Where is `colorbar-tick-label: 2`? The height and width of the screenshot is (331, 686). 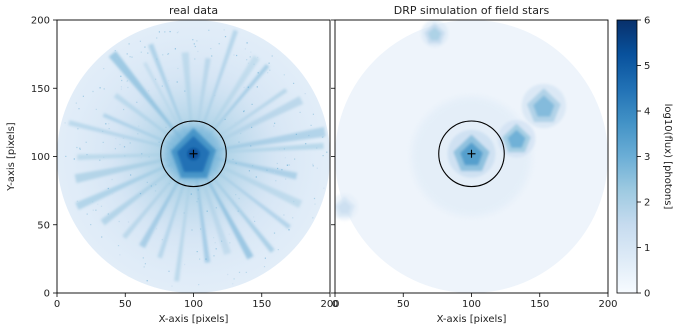
colorbar-tick-label: 2 is located at coordinates (647, 203).